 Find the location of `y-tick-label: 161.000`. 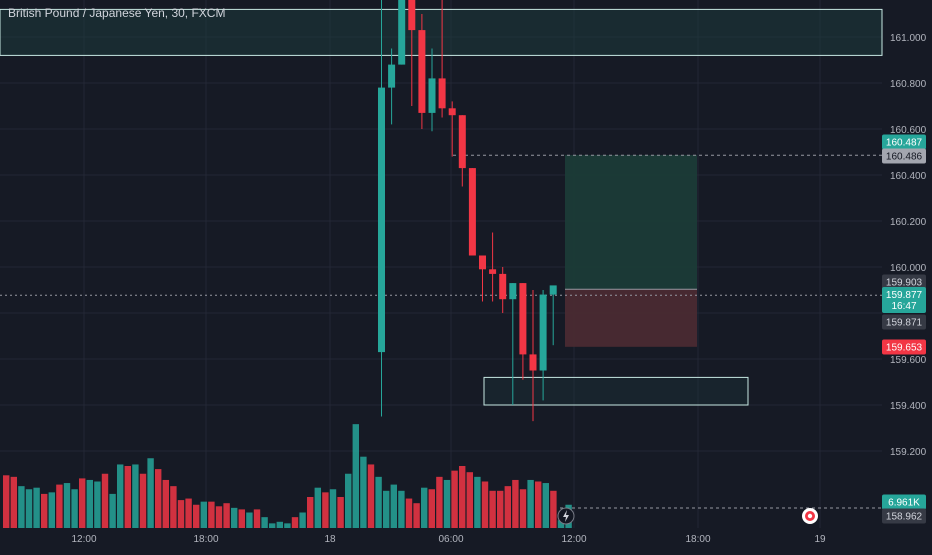

y-tick-label: 161.000 is located at coordinates (908, 38).